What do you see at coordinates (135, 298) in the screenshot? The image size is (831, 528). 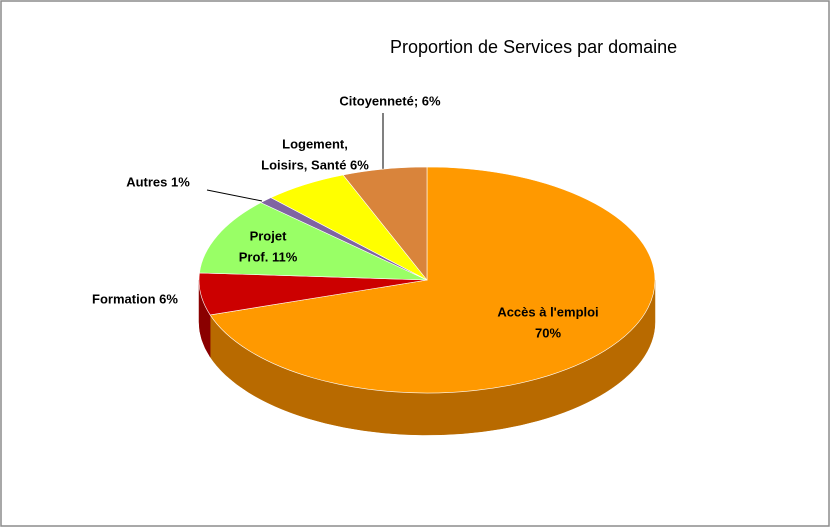 I see `data-label: Formation 6%` at bounding box center [135, 298].